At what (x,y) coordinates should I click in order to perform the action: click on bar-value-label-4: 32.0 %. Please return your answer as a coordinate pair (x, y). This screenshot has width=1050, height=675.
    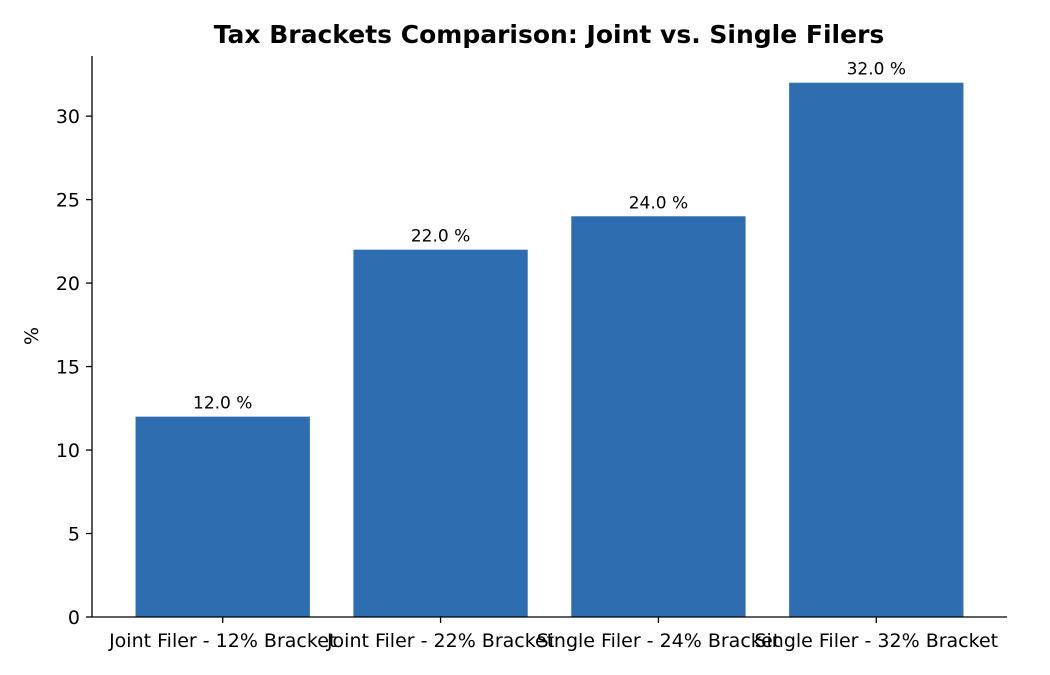
    Looking at the image, I should click on (876, 70).